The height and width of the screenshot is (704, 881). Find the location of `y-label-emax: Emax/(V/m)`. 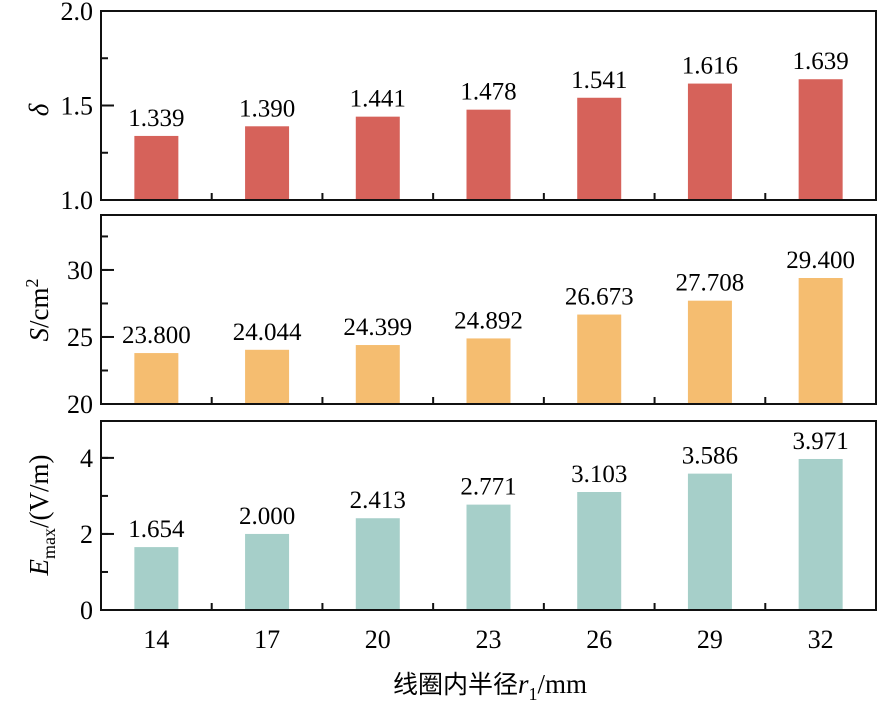

y-label-emax: Emax/(V/m) is located at coordinates (41, 516).